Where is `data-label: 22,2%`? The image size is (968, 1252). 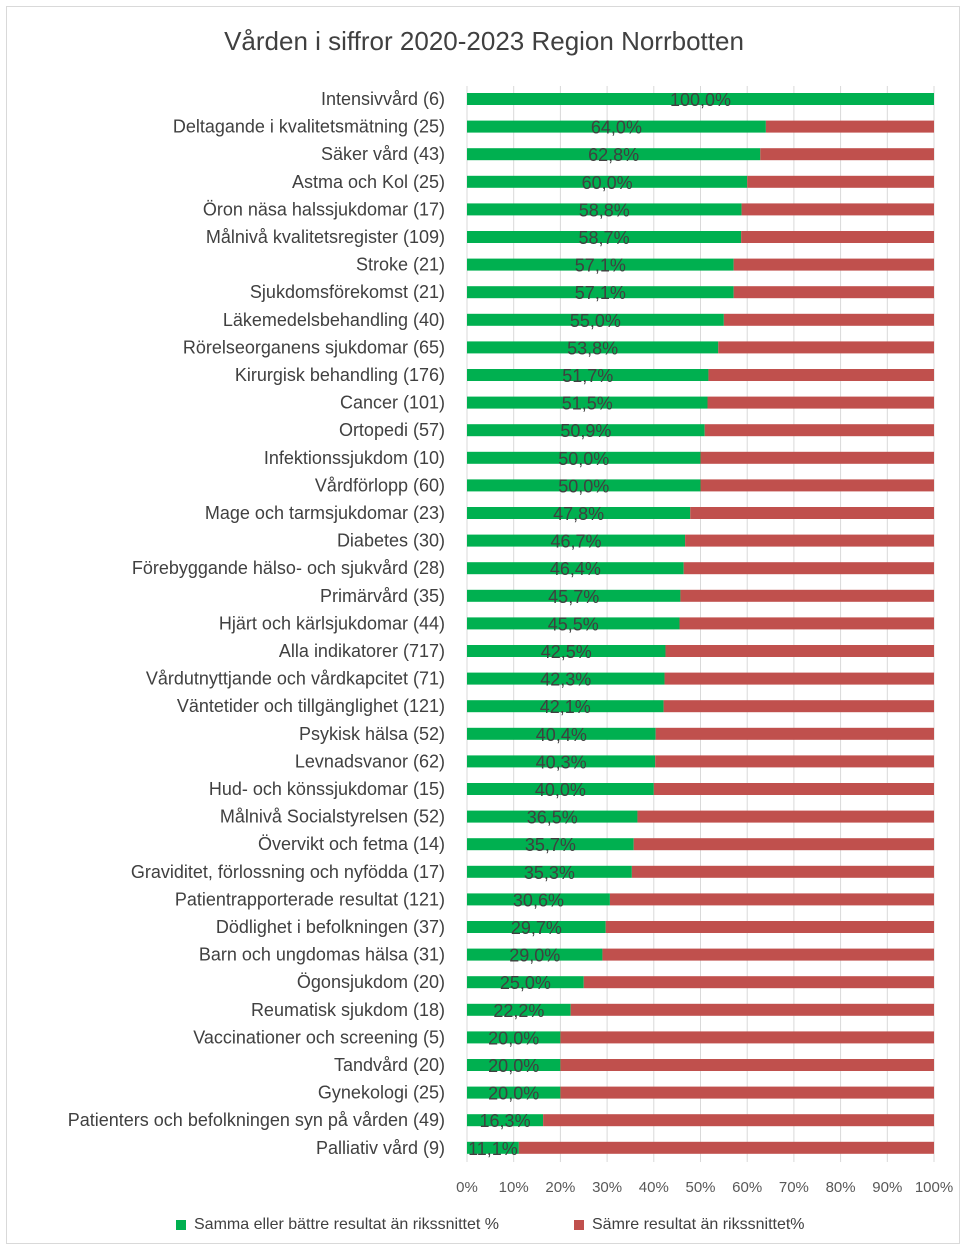
data-label: 22,2% is located at coordinates (518, 1011).